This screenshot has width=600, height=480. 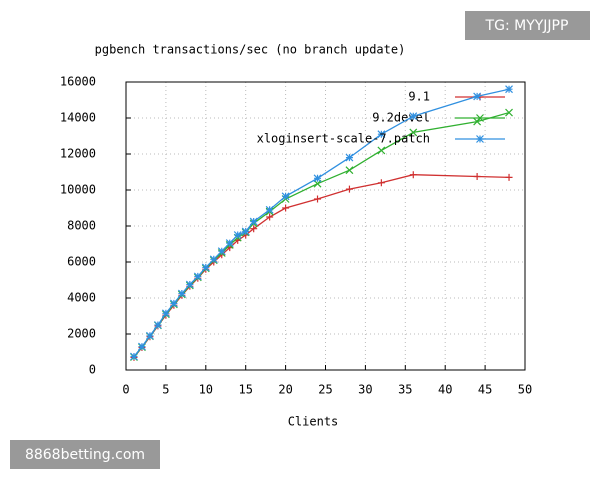 I want to click on y-tick-label: 10000, so click(x=78, y=190).